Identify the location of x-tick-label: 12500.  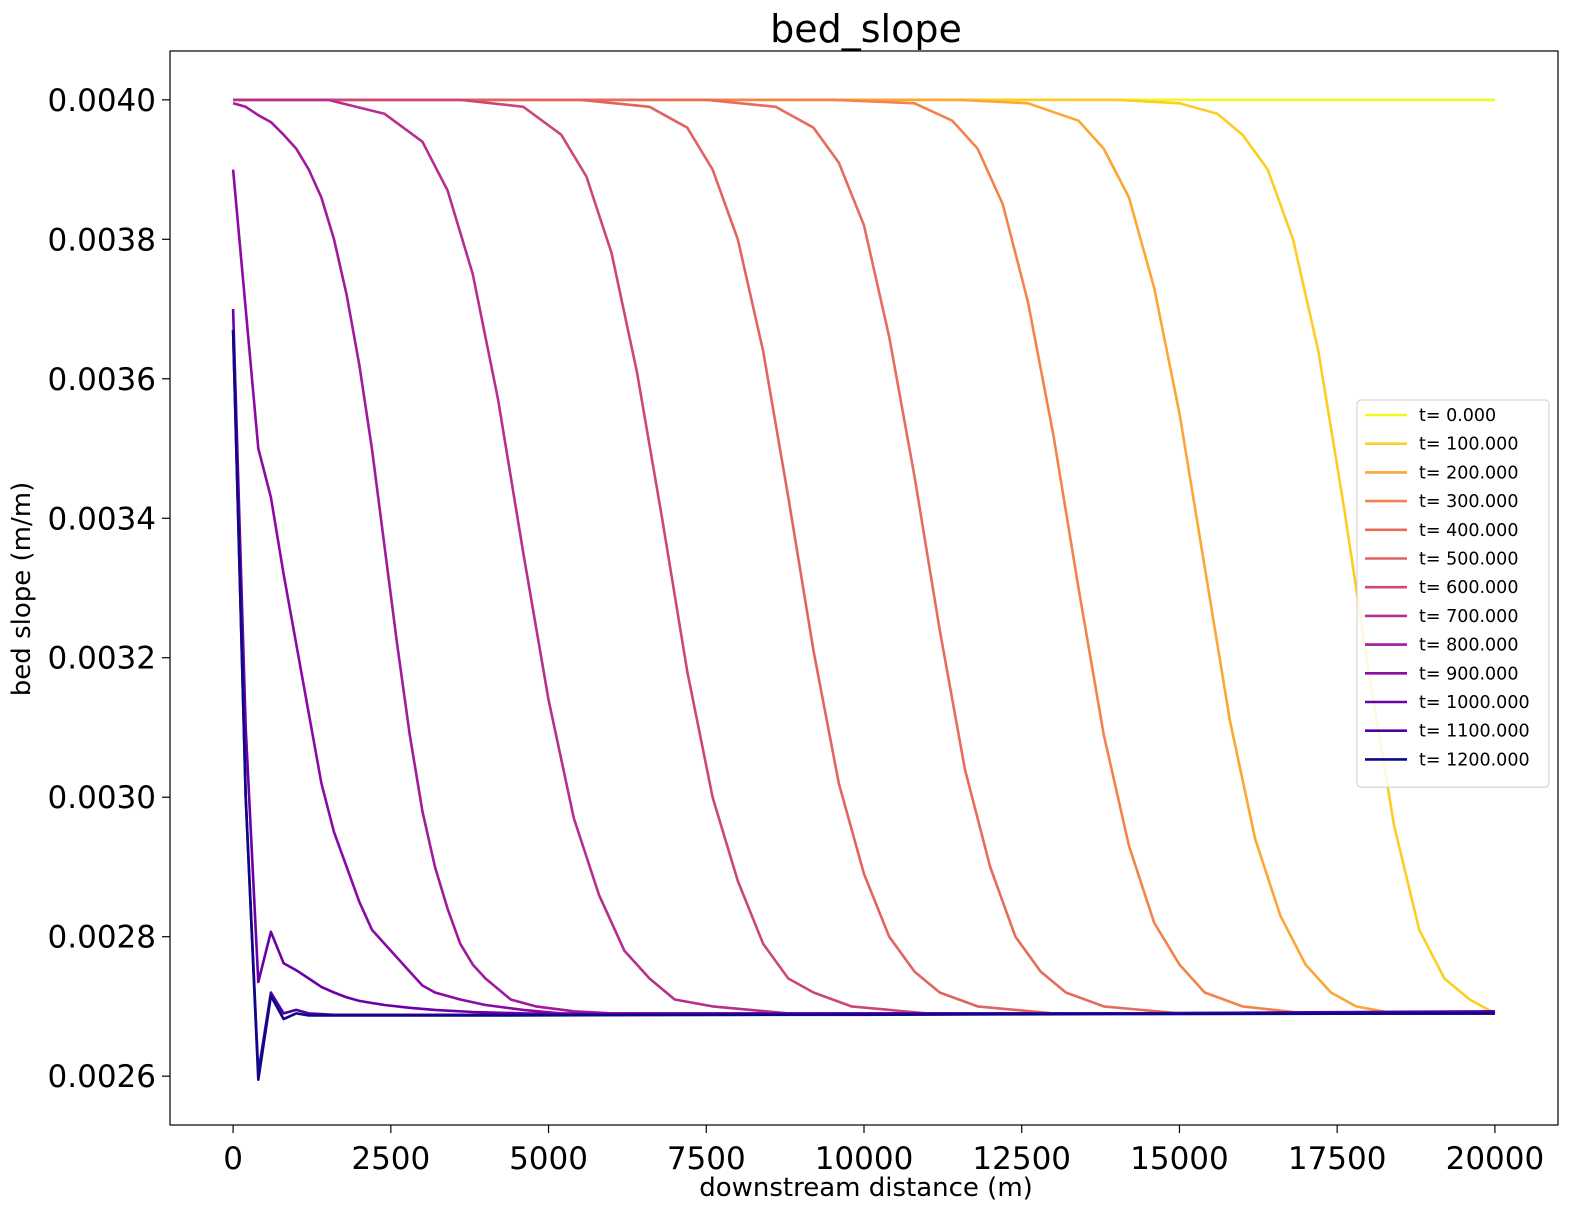
(1021, 1159).